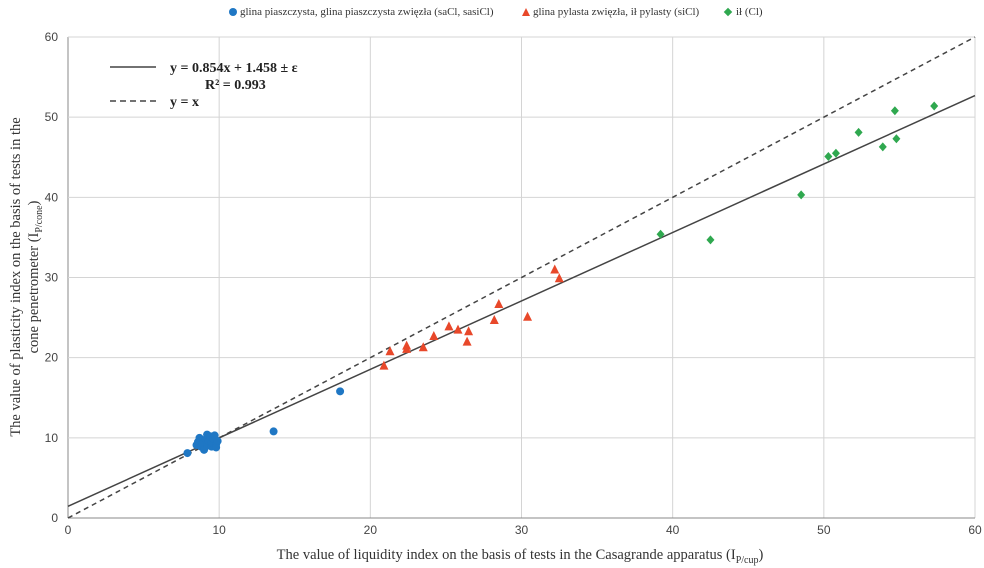 The width and height of the screenshot is (984, 568). Describe the element at coordinates (184, 102) in the screenshot. I see `identity-equation: y = x` at that location.